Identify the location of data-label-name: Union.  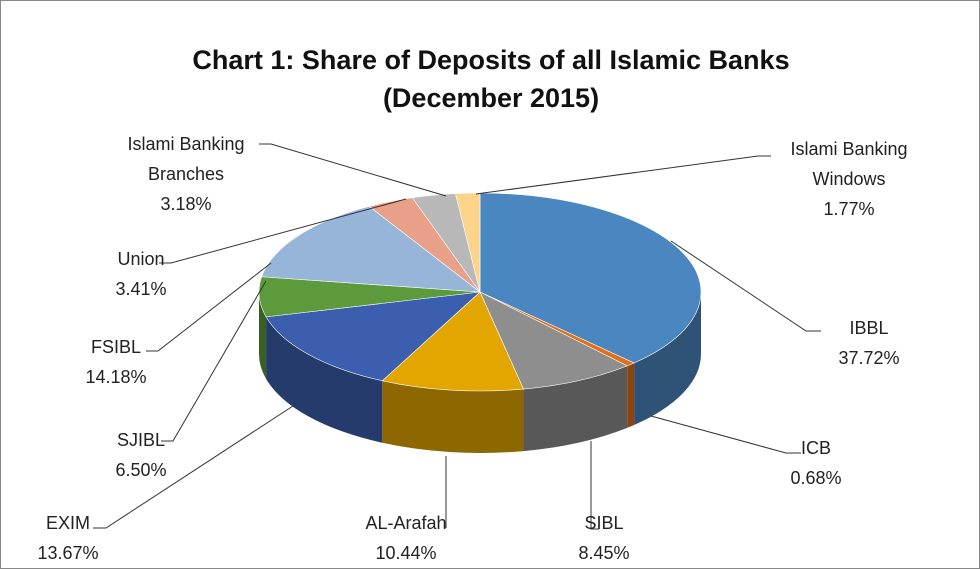
(141, 259).